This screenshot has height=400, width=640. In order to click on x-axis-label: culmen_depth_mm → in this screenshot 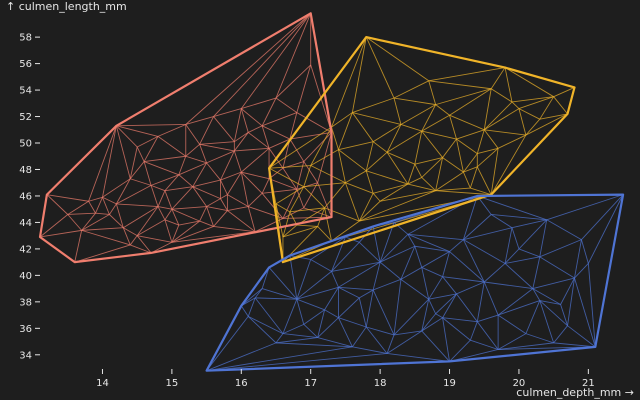, I will do `click(575, 392)`.